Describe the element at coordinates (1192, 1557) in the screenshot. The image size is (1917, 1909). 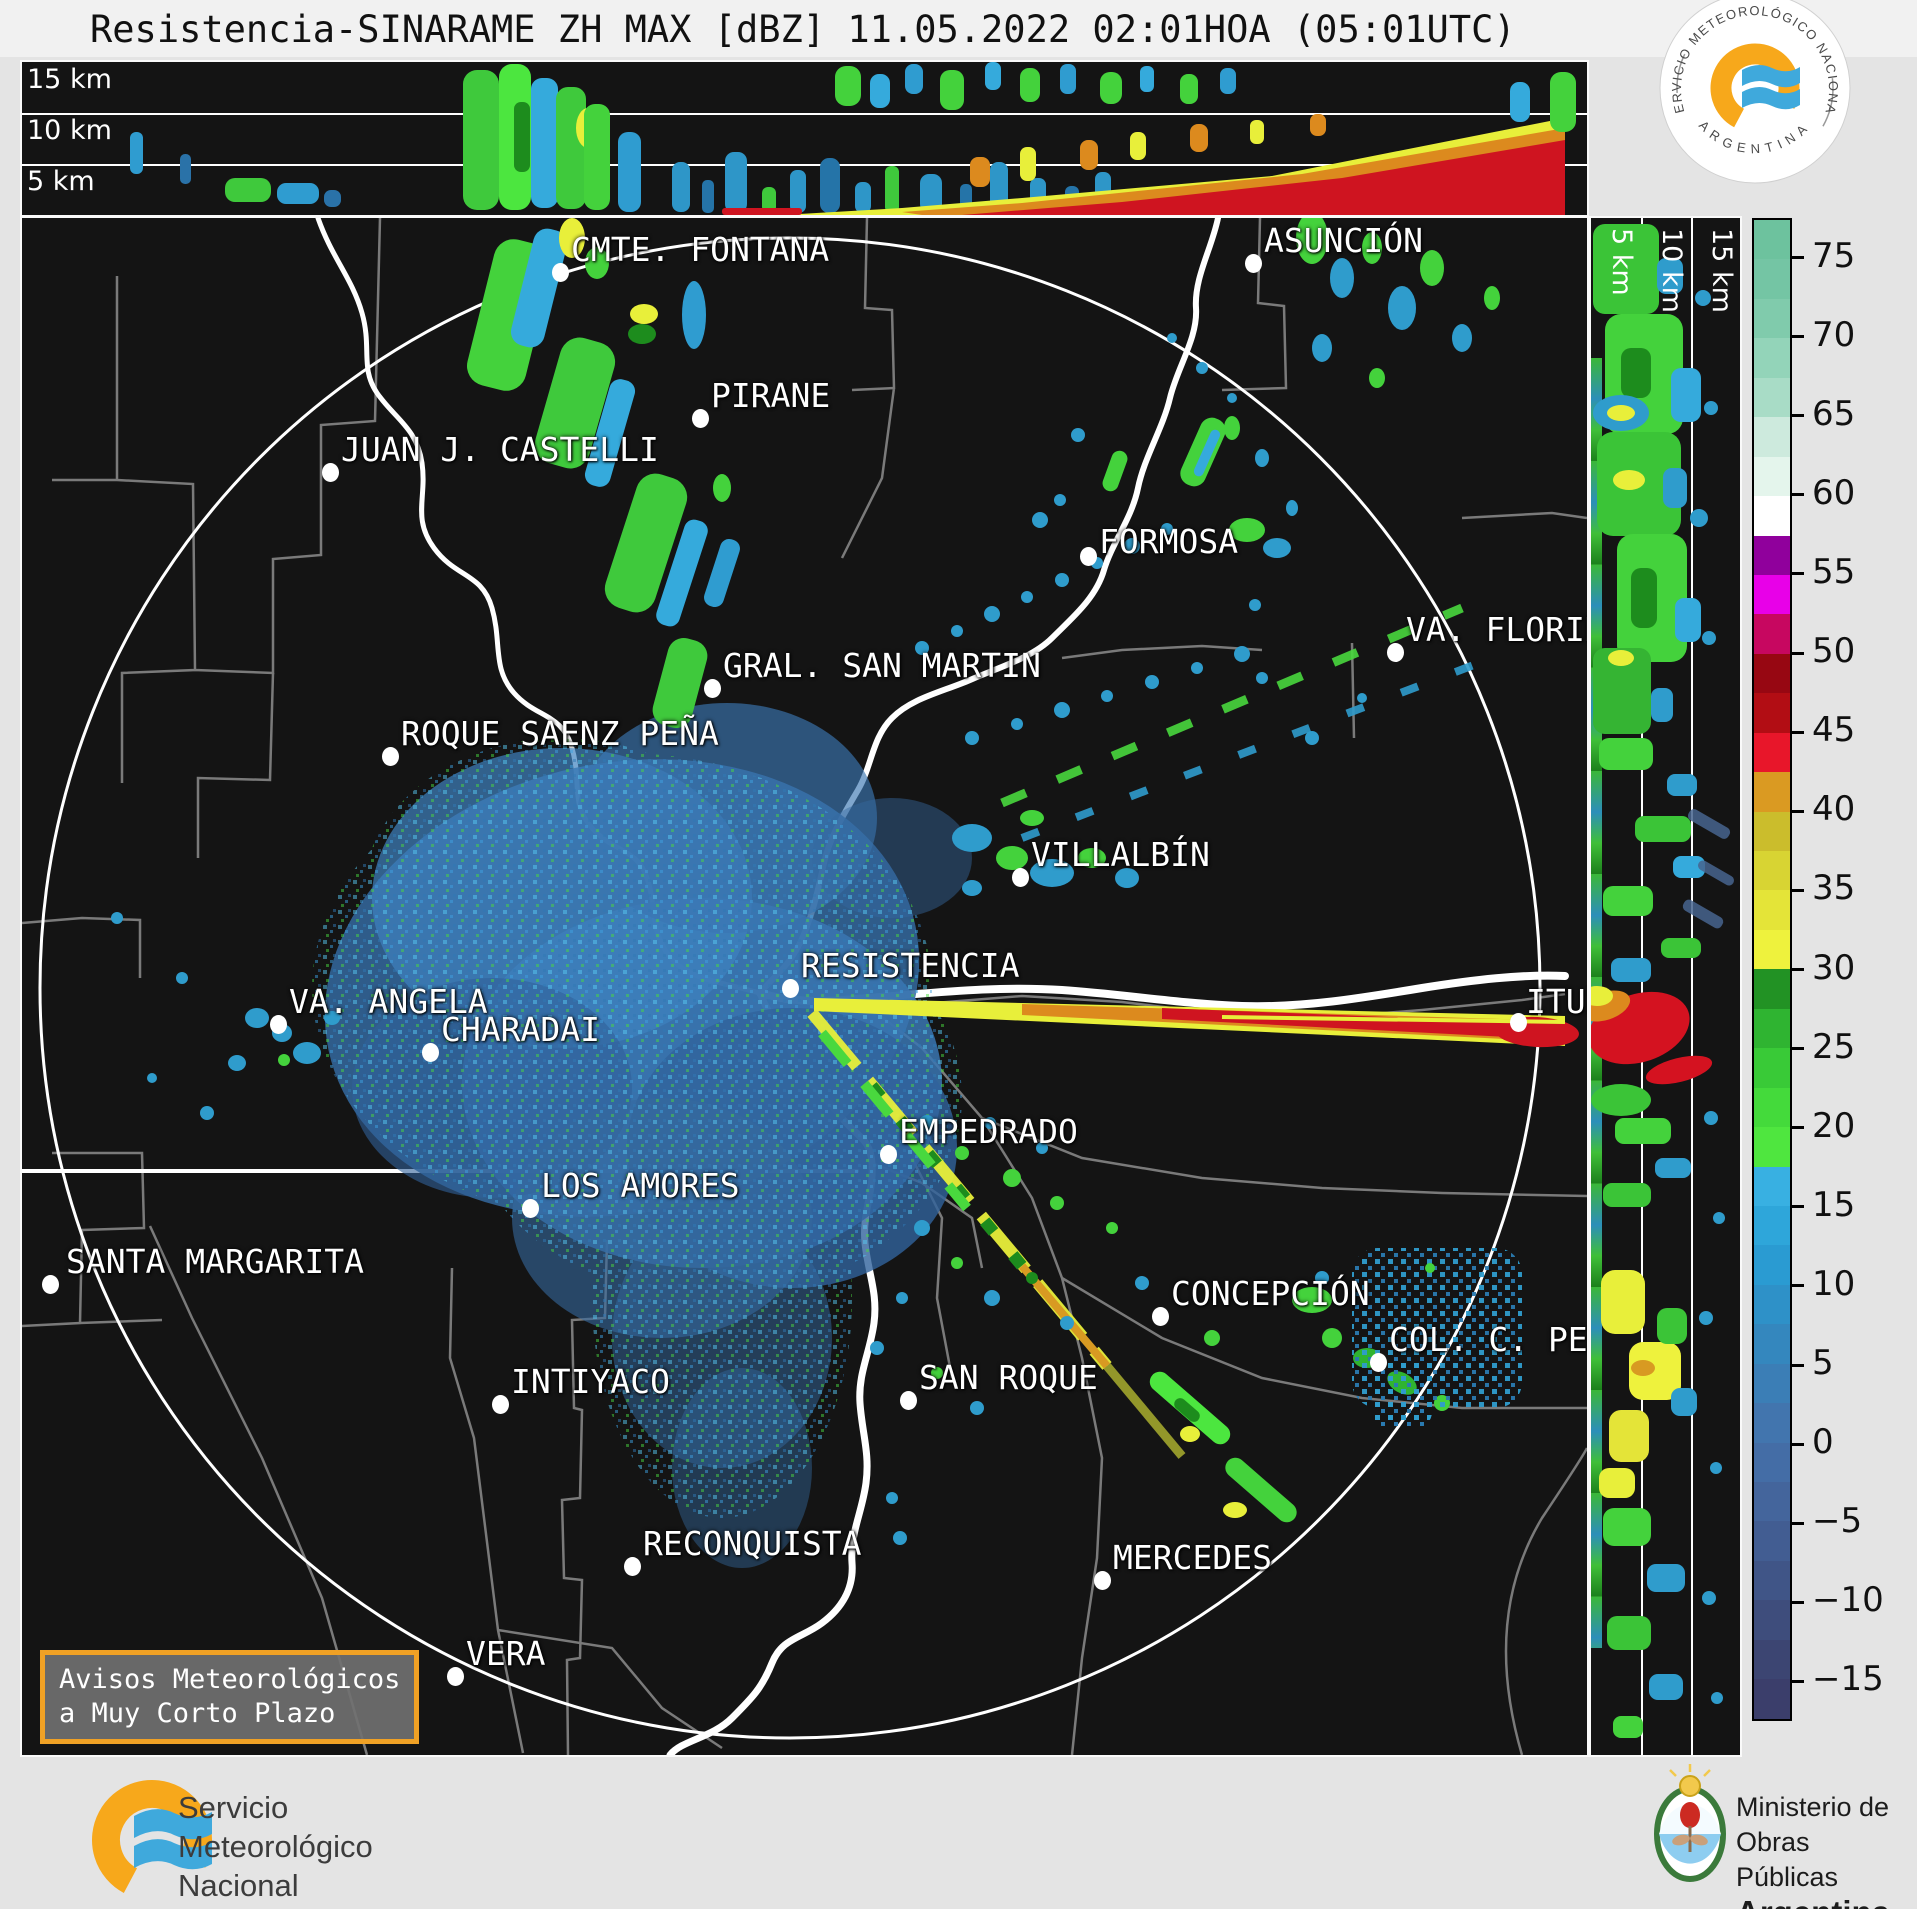
I see `city-label: MERCEDES` at that location.